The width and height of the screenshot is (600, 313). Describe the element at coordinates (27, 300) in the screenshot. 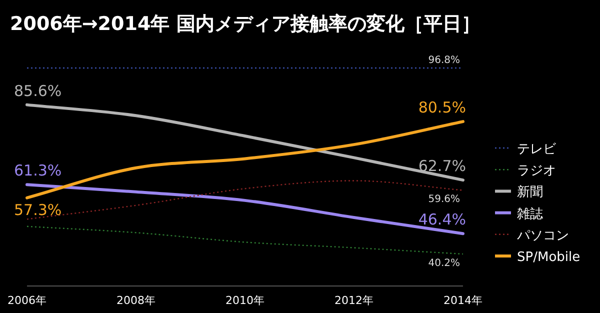

I see `x-tick-label: 2006年` at that location.